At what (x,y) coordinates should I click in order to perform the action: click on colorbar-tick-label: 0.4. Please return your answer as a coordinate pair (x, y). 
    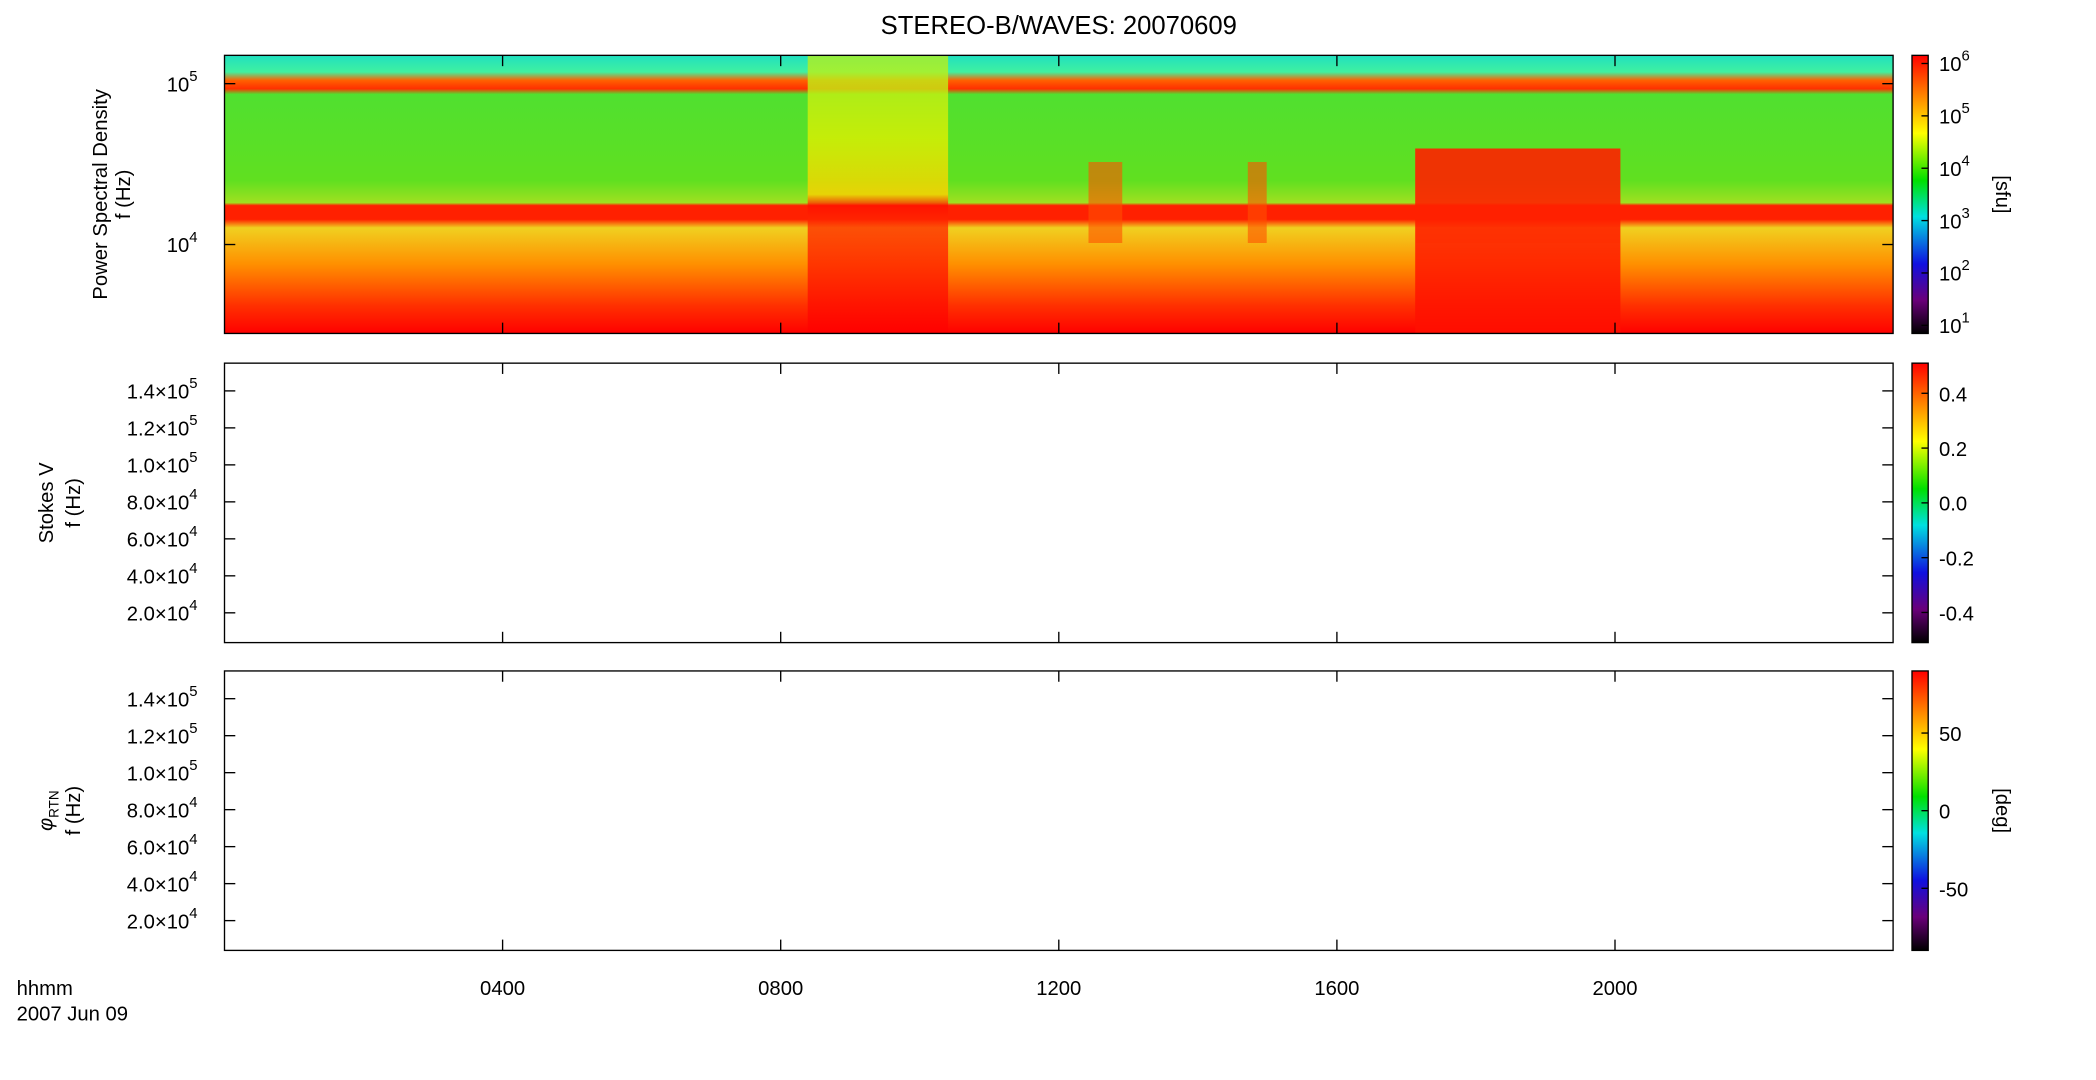
    Looking at the image, I should click on (1953, 395).